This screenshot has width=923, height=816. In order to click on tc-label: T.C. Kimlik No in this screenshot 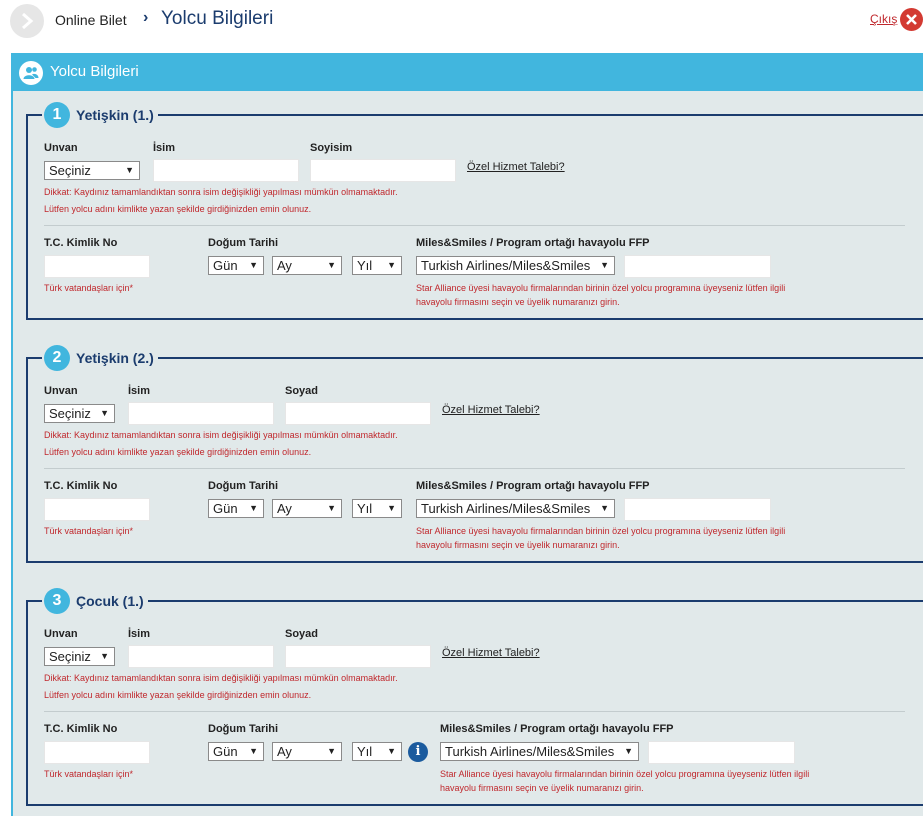, I will do `click(81, 729)`.